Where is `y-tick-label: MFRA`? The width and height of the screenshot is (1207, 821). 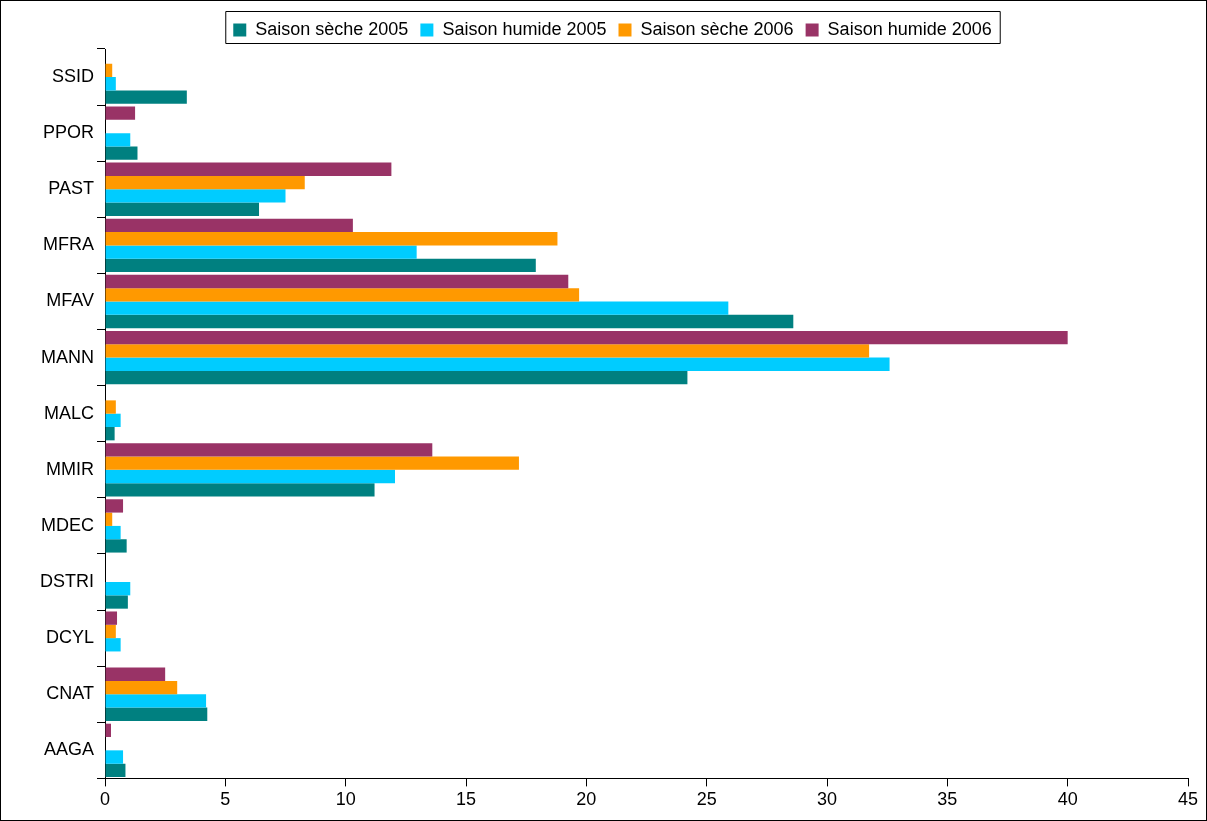
y-tick-label: MFRA is located at coordinates (68, 244).